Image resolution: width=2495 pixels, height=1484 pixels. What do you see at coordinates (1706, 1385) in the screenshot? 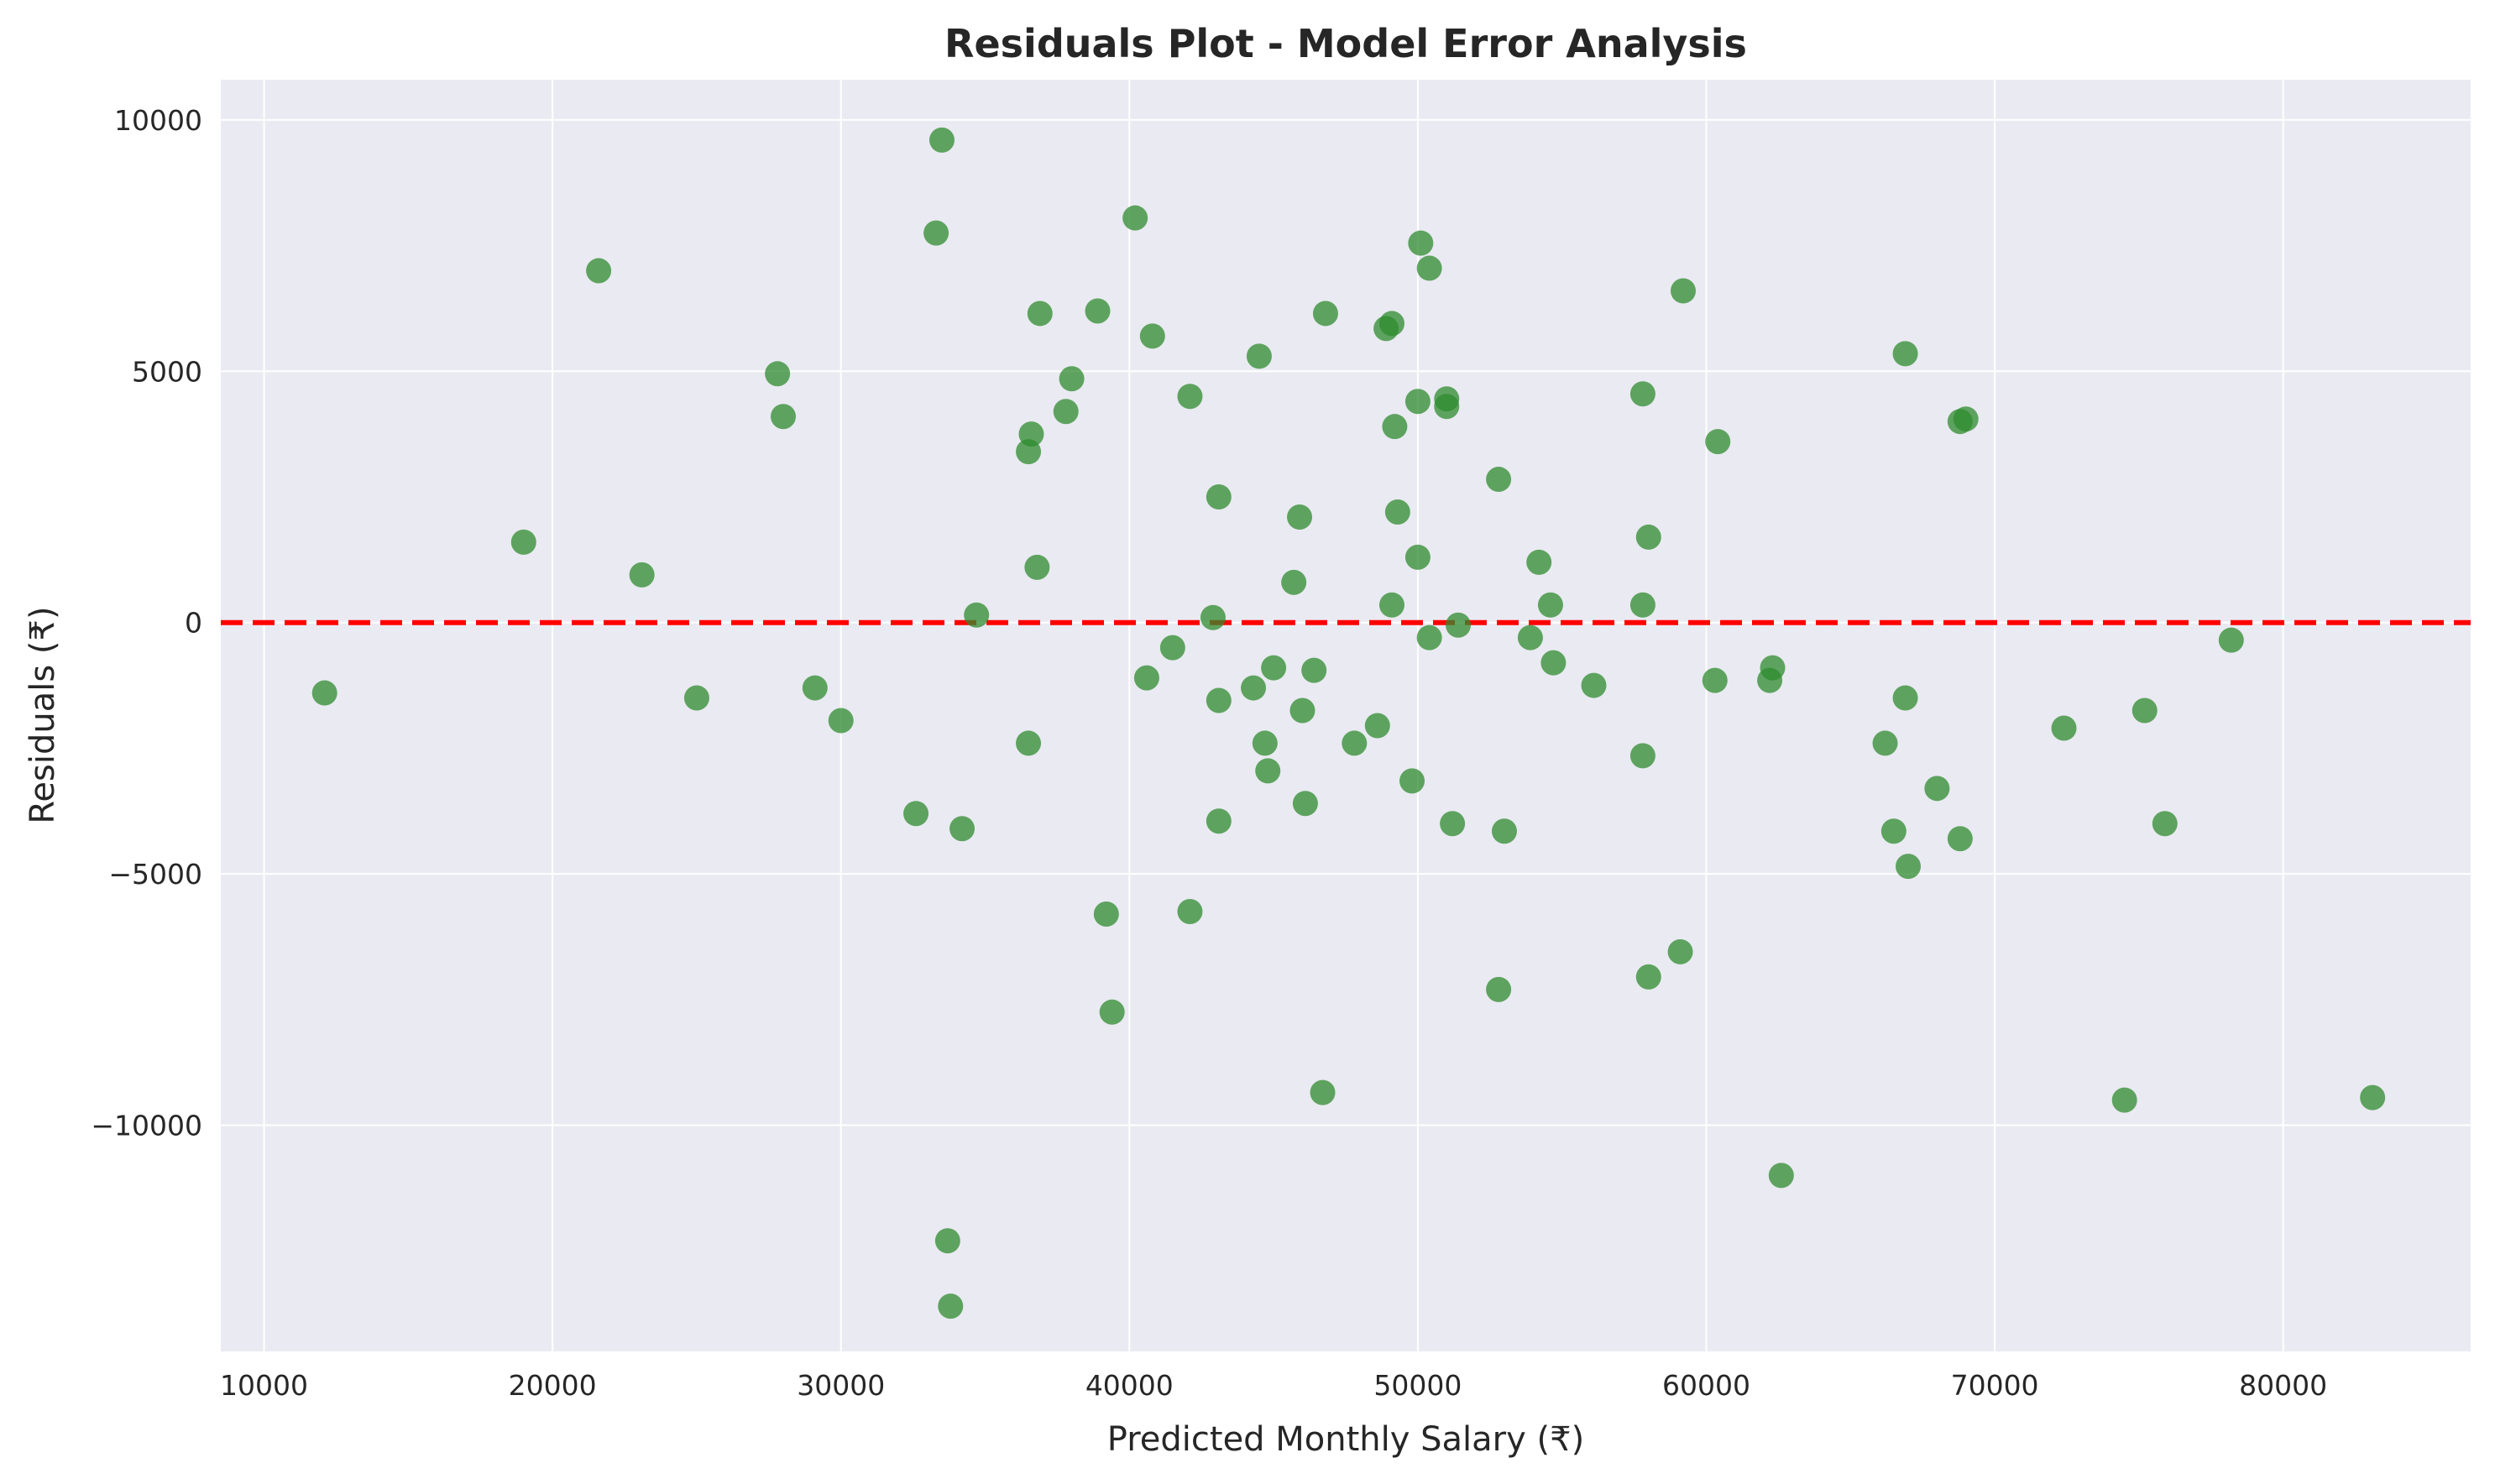
I see `x-tick-label: 60000` at bounding box center [1706, 1385].